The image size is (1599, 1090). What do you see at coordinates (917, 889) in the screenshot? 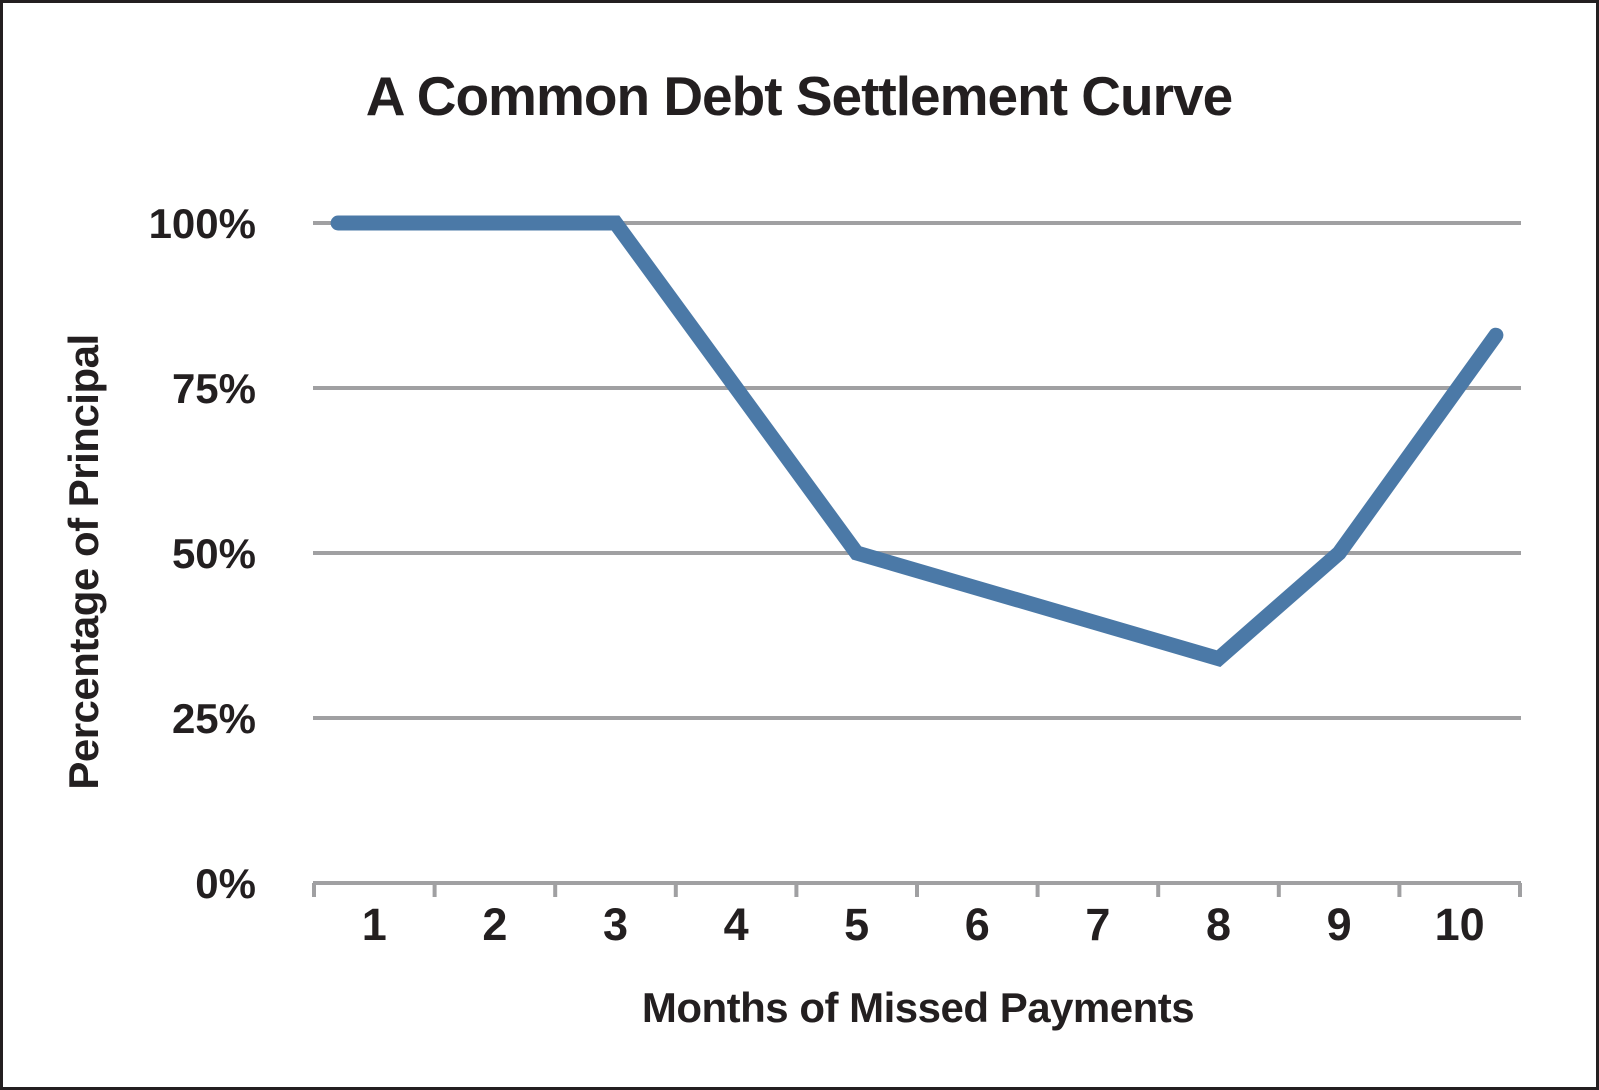
I see `x-axis` at bounding box center [917, 889].